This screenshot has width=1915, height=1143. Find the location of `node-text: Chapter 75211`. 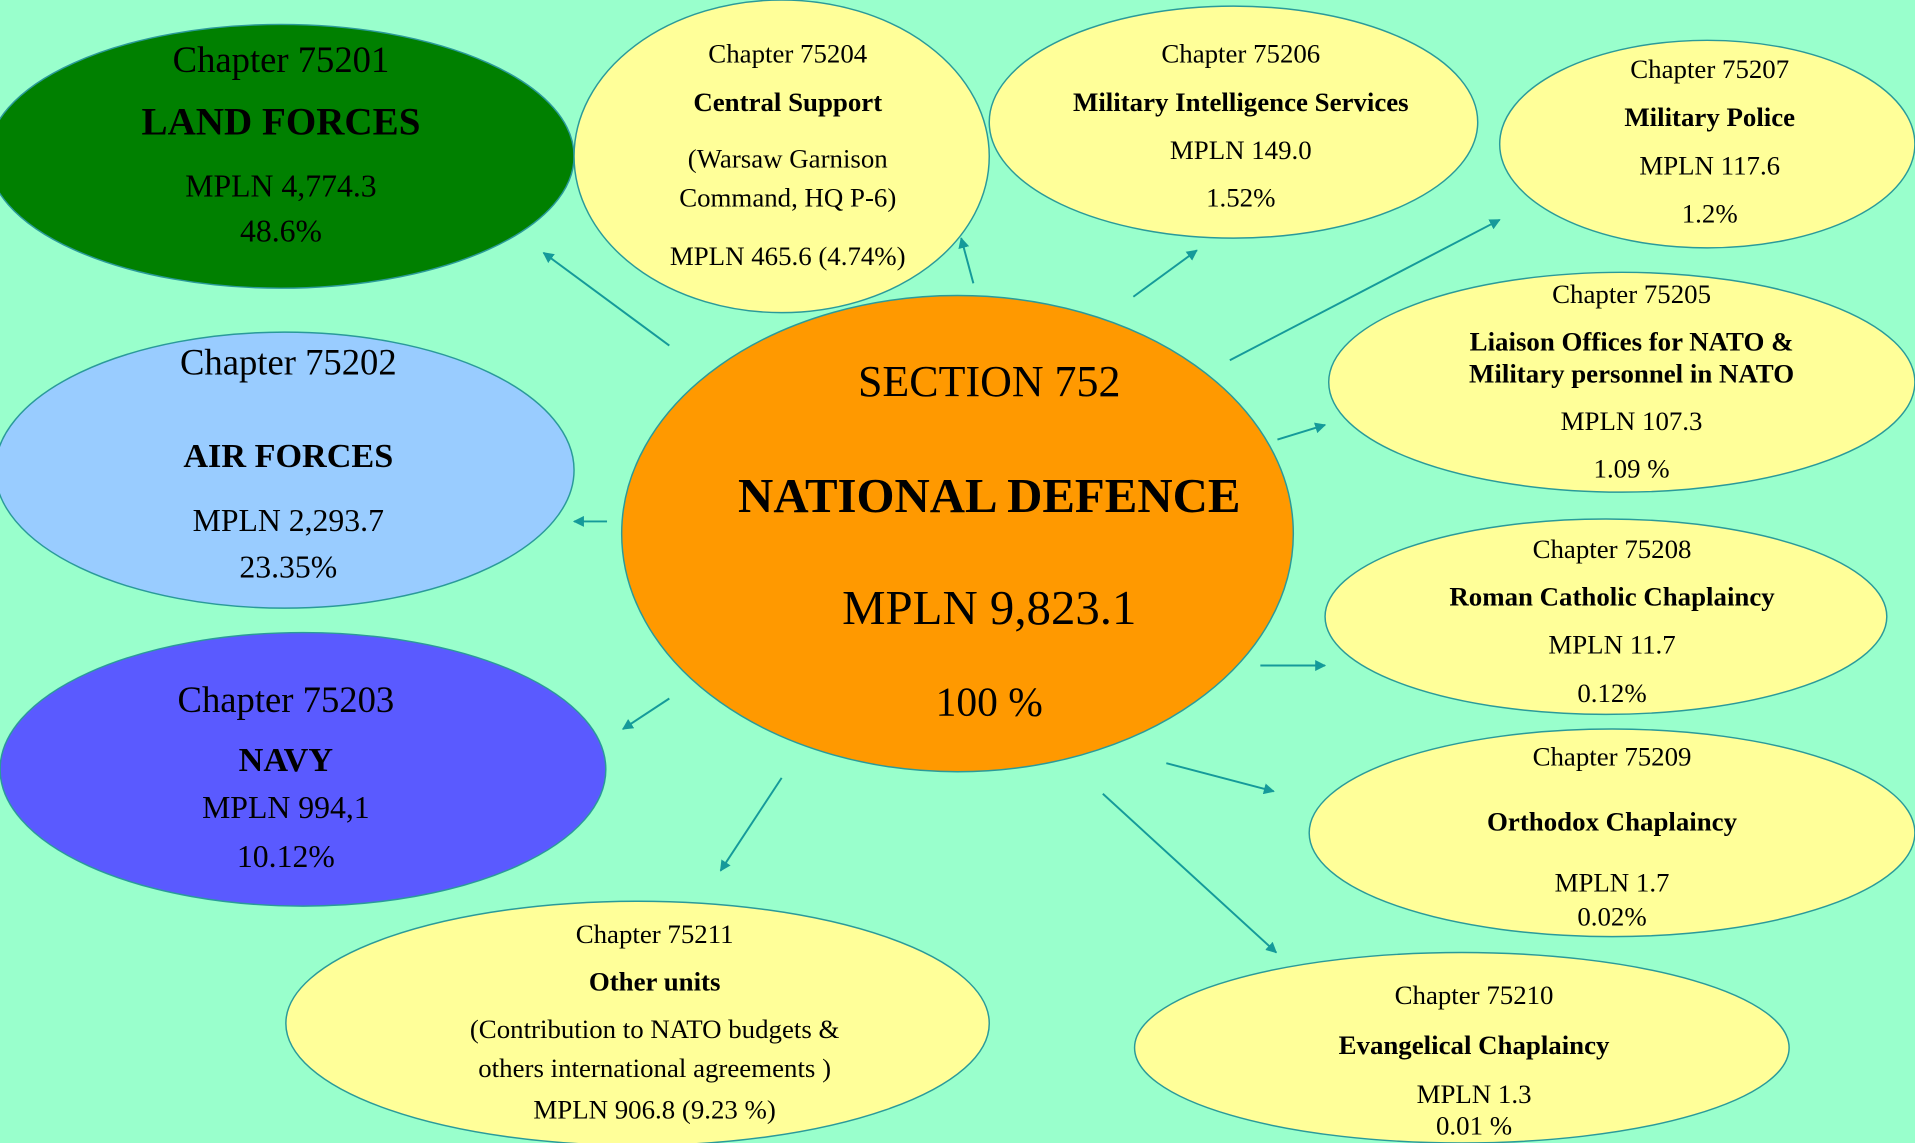

node-text: Chapter 75211 is located at coordinates (655, 934).